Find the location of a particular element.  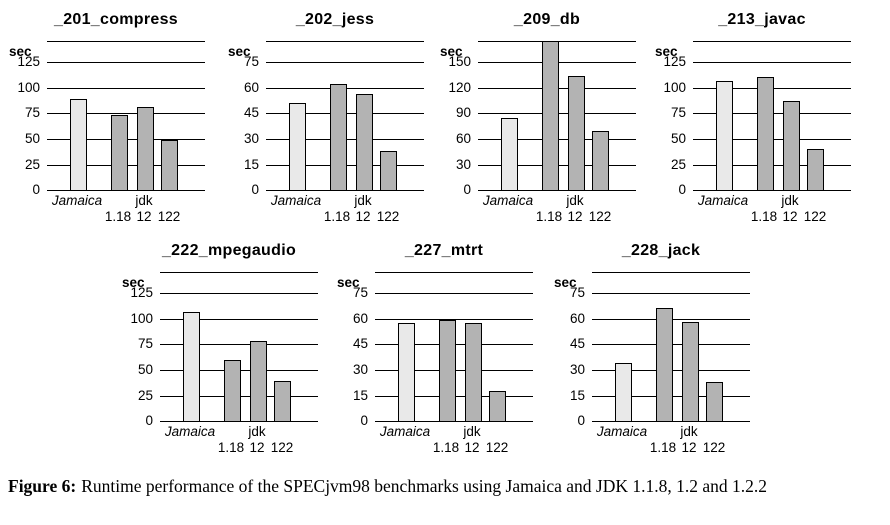

y-tick-label: 45 is located at coordinates (577, 343).